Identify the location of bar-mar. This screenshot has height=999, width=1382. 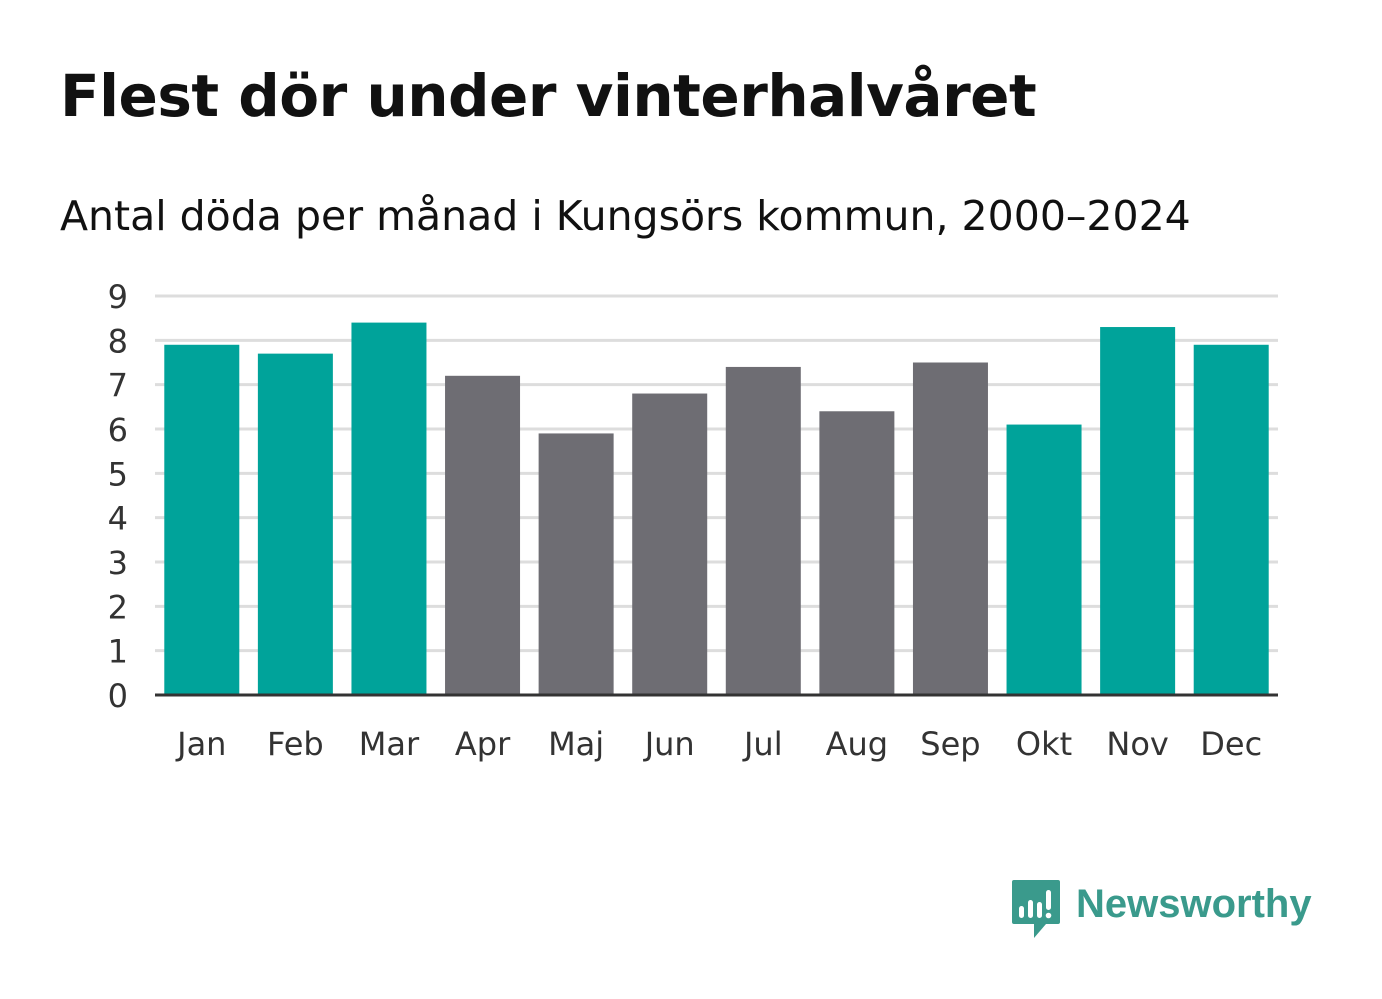
(389, 508).